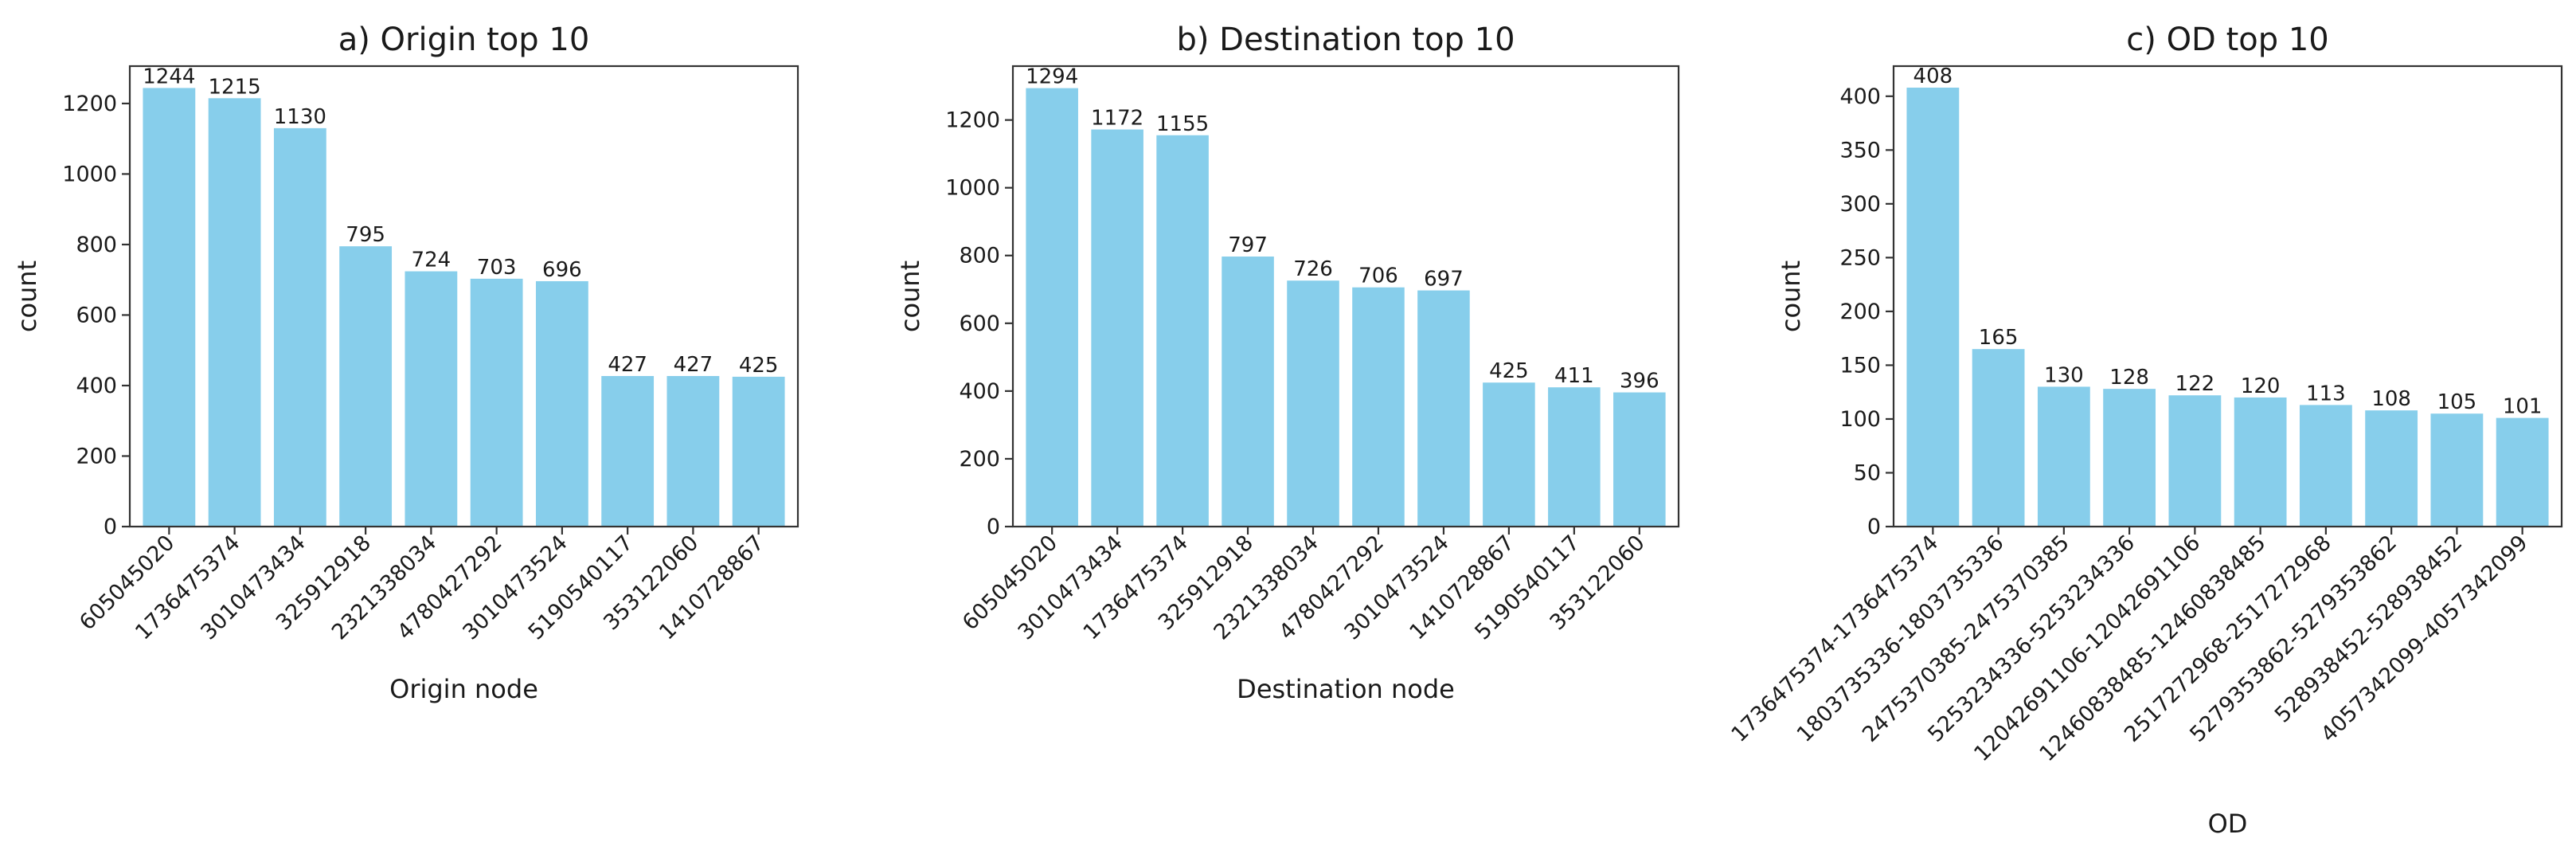 The width and height of the screenshot is (2576, 854). I want to click on bar-value-label: 706, so click(1378, 276).